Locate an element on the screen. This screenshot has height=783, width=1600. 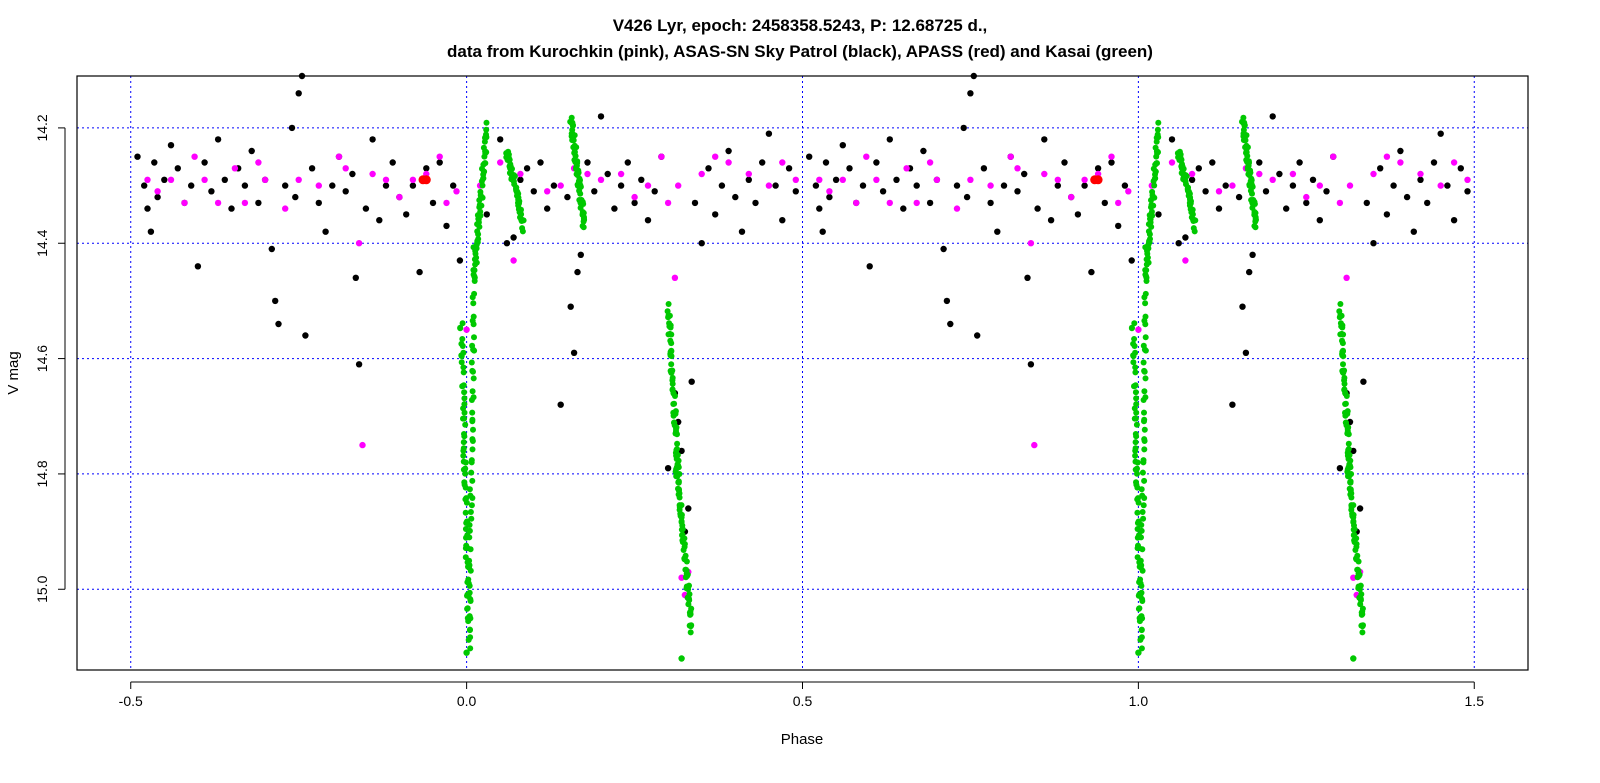
y-tick-label: 15.0 is located at coordinates (42, 588).